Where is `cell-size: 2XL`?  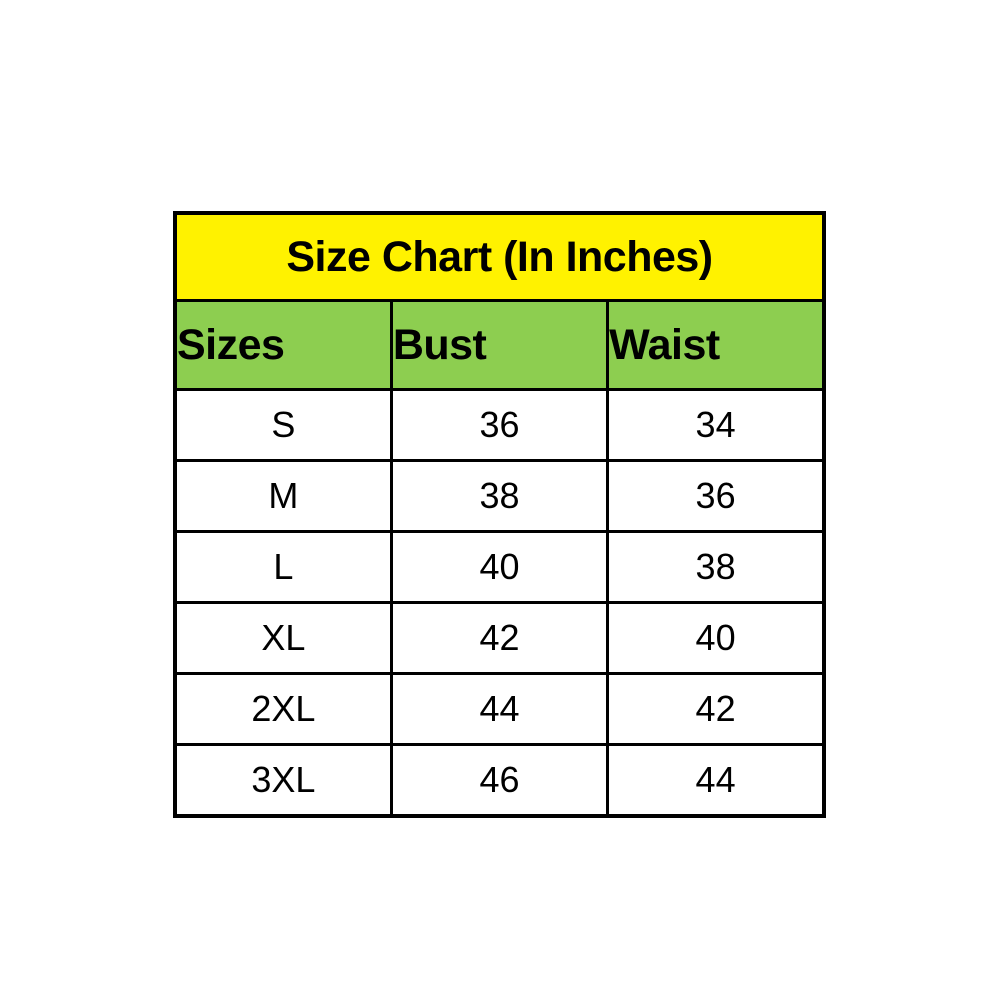 cell-size: 2XL is located at coordinates (283, 709).